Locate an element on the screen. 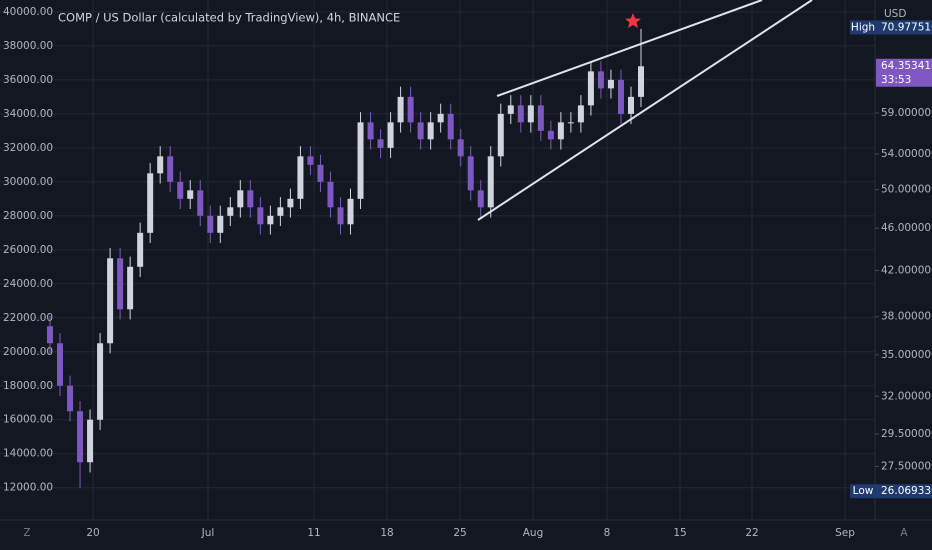 This screenshot has width=932, height=550. x-tick-label: 20 is located at coordinates (92, 533).